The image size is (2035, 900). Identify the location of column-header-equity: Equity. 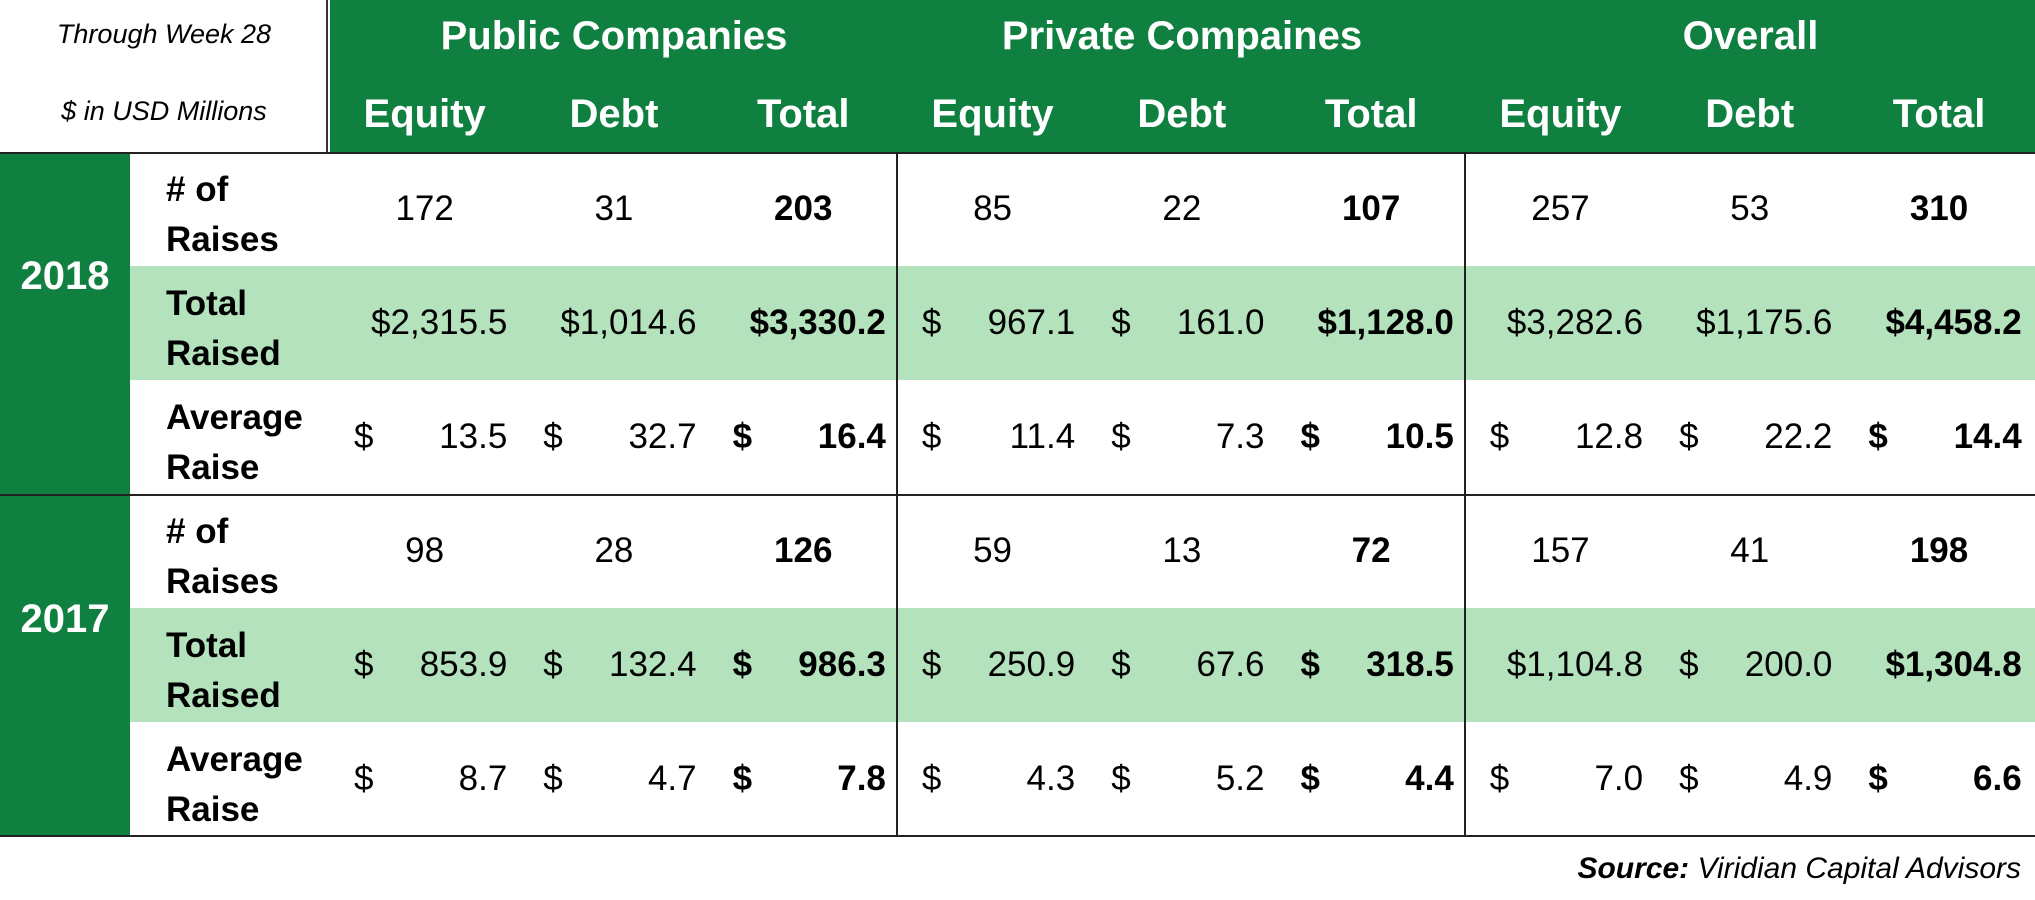
(992, 114).